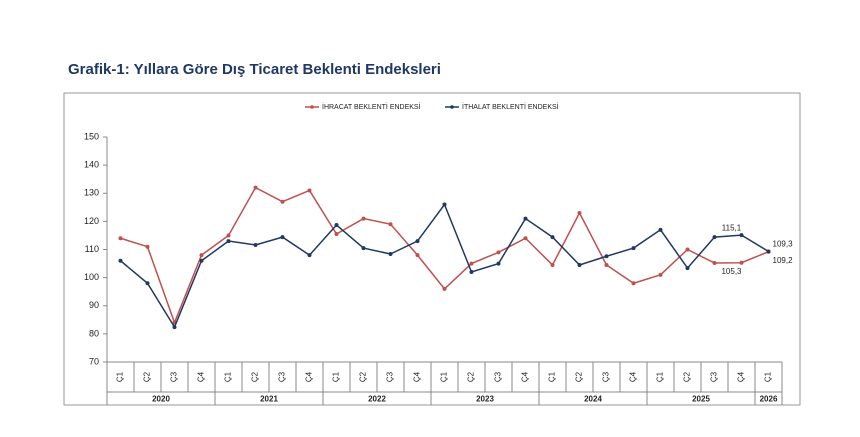  What do you see at coordinates (371, 106) in the screenshot?
I see `legend-label: İHRACAT BEKLENTİ ENDEKSİ` at bounding box center [371, 106].